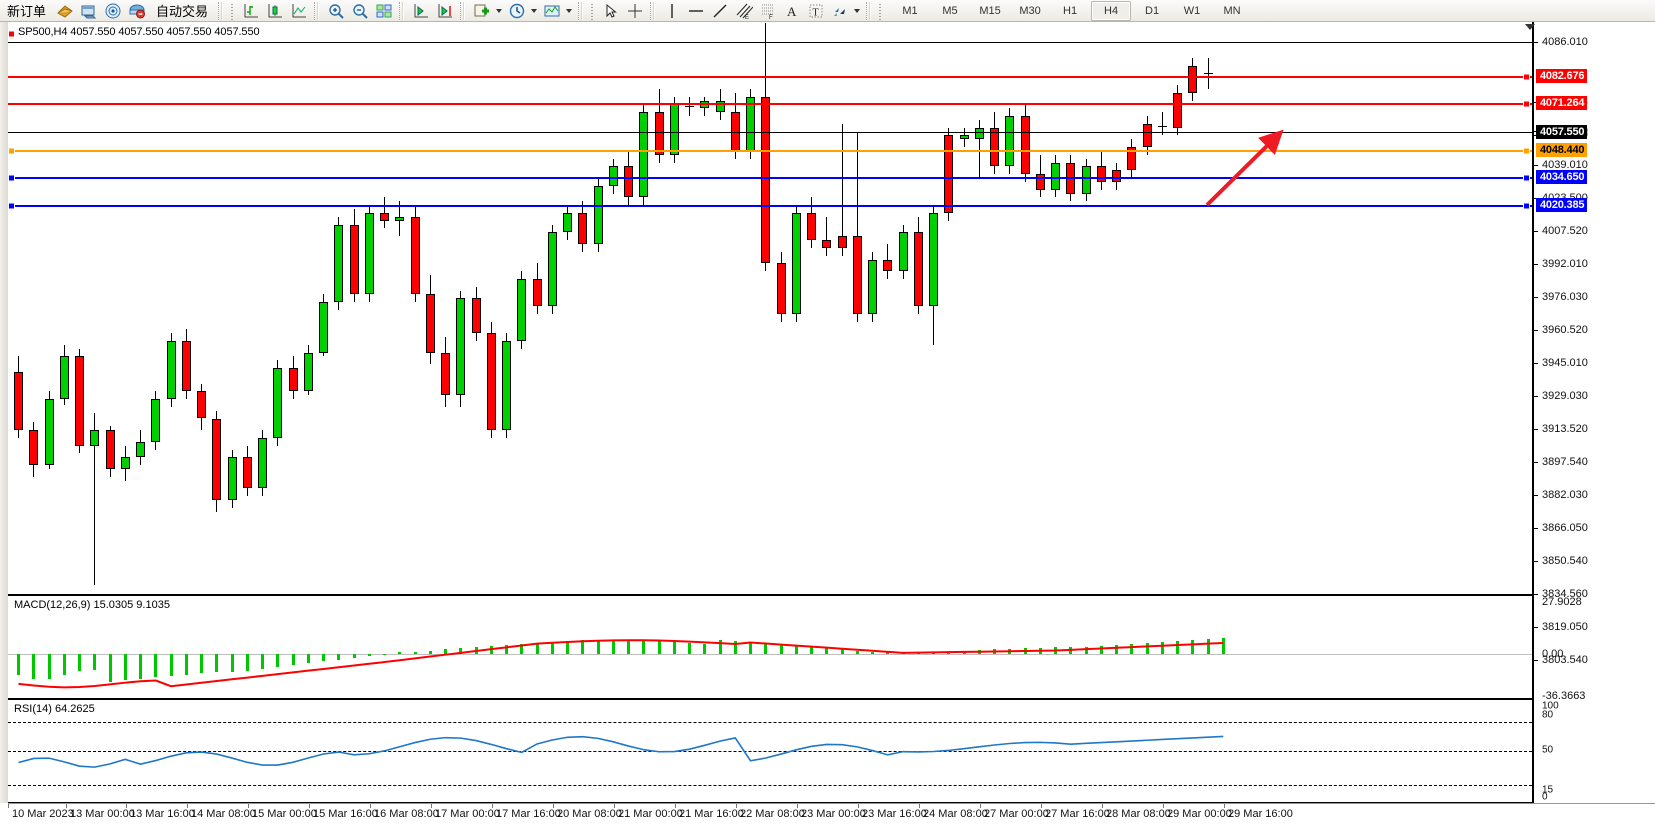 The width and height of the screenshot is (1655, 825). I want to click on price-line-entry, so click(770, 151).